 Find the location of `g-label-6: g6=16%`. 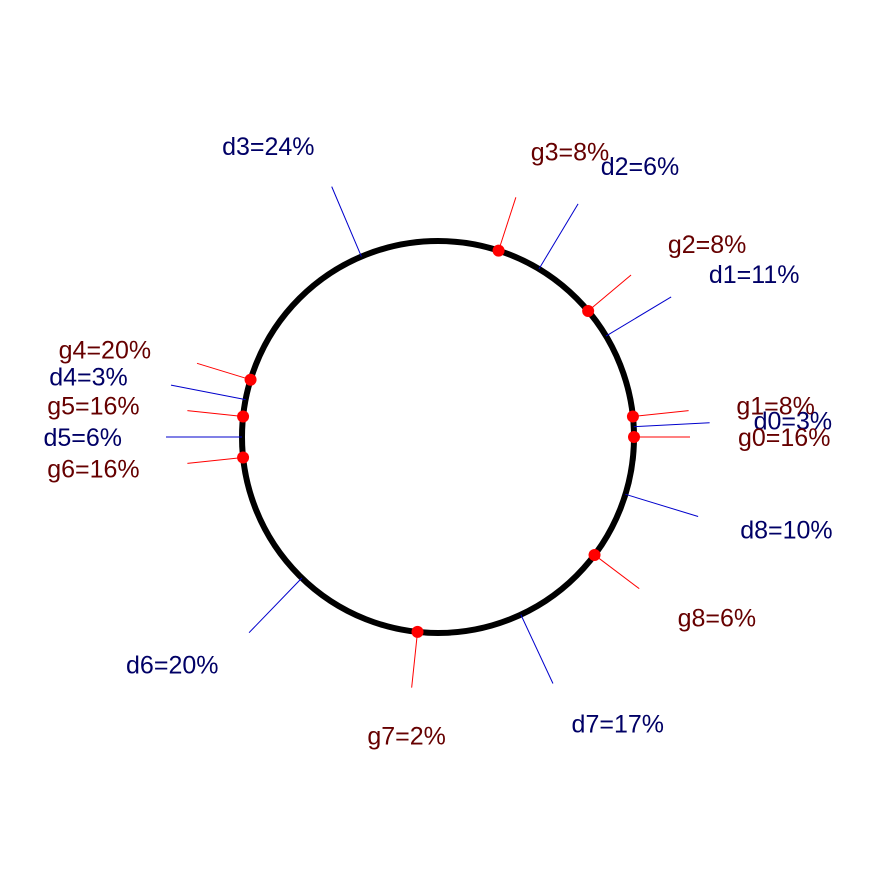

g-label-6: g6=16% is located at coordinates (93, 469).